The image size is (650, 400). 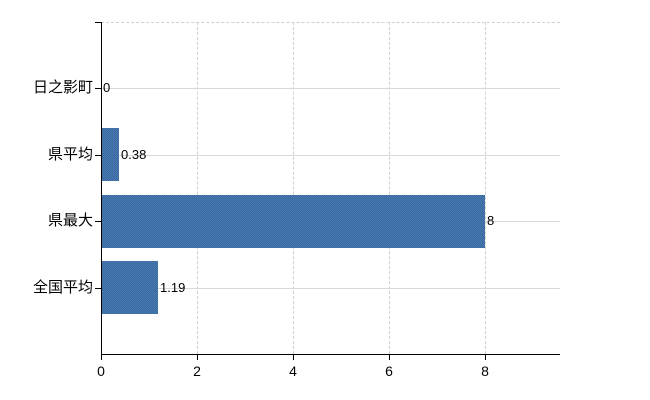 I want to click on y-category-label: 県平均, so click(x=70, y=154).